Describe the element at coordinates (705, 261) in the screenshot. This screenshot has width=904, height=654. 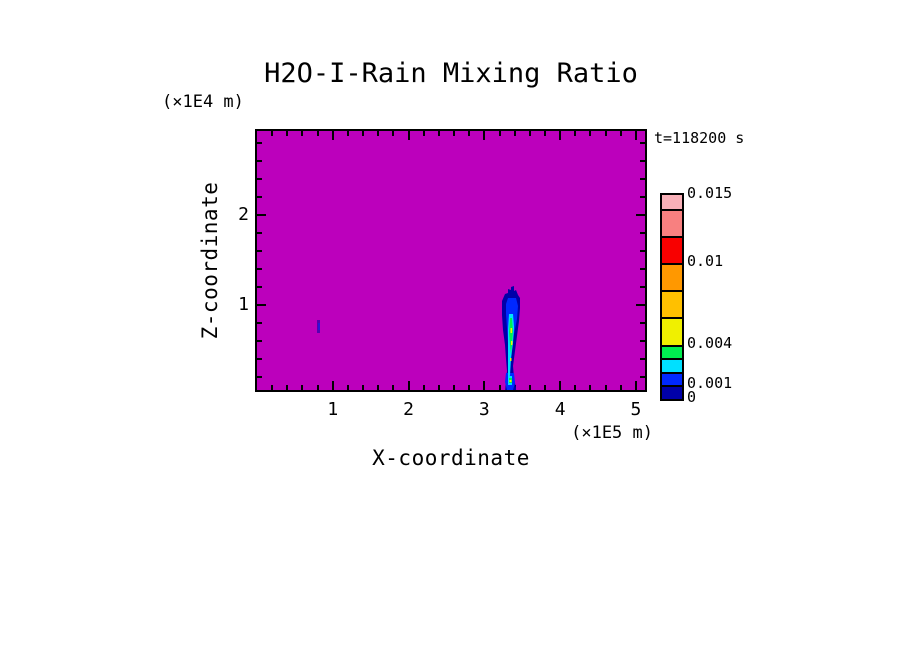
I see `colorbar-tick-label-0.01: 0.01` at that location.